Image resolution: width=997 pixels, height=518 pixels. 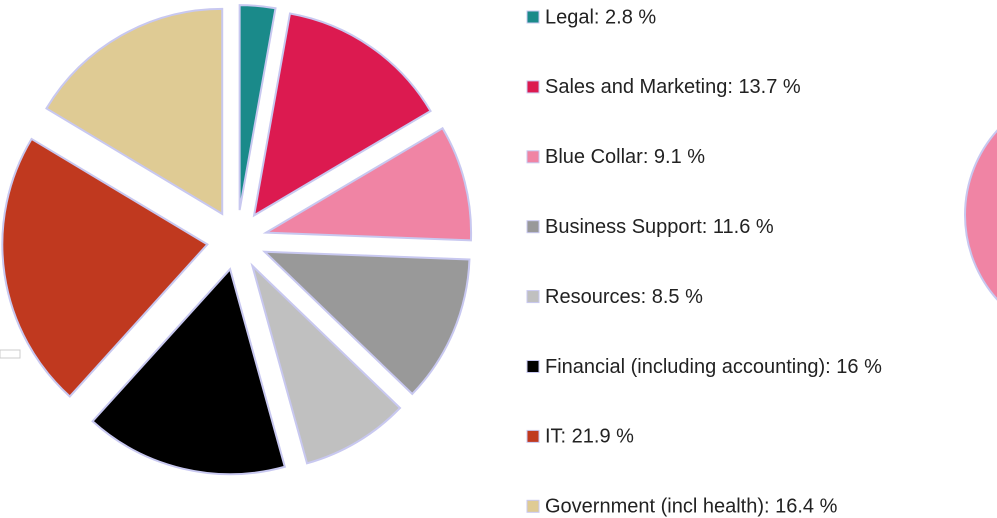 I want to click on legend-label: IT: 21.9 %, so click(x=589, y=437).